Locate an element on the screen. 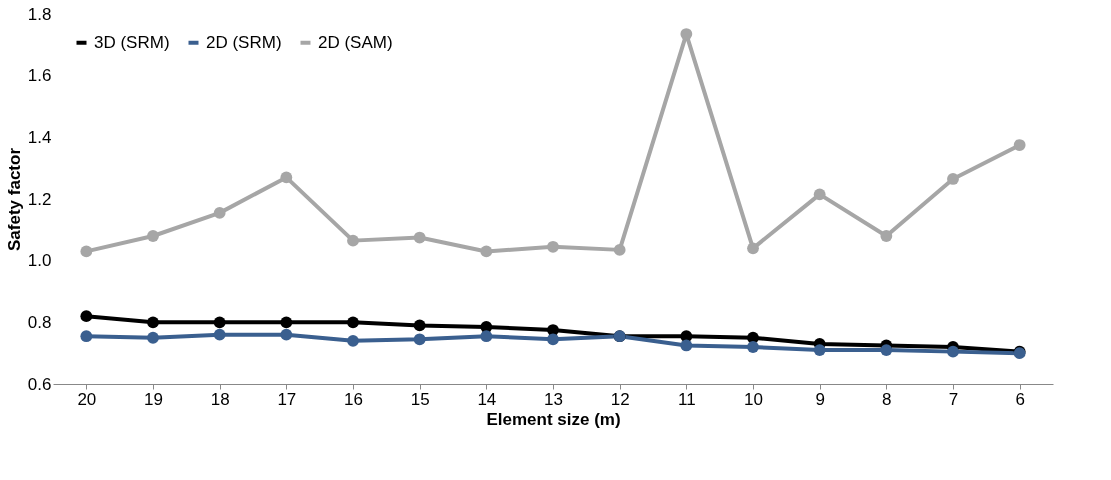 The height and width of the screenshot is (480, 1111). x-tick-label: 18 is located at coordinates (220, 399).